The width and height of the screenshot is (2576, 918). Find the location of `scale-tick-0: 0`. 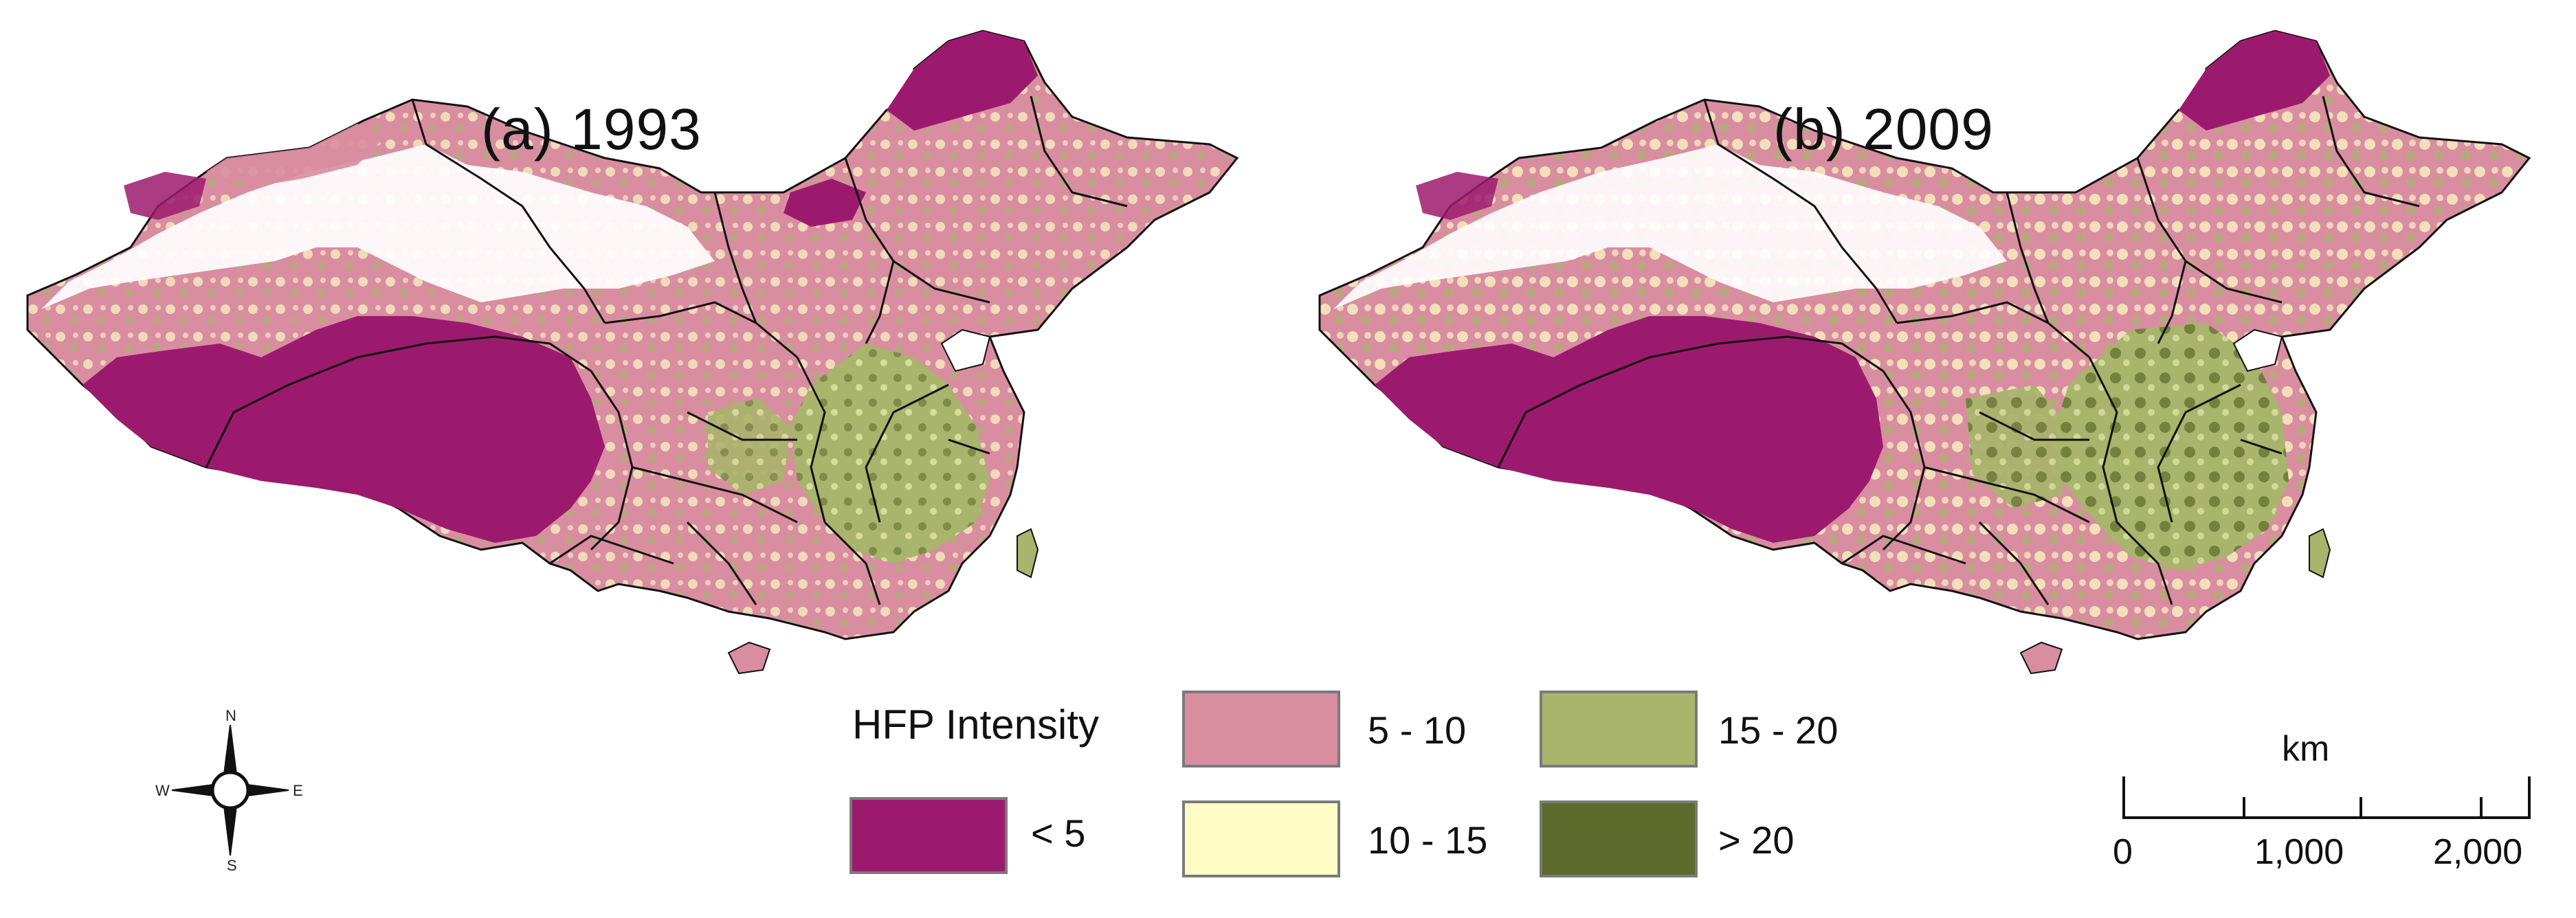

scale-tick-0: 0 is located at coordinates (2123, 852).